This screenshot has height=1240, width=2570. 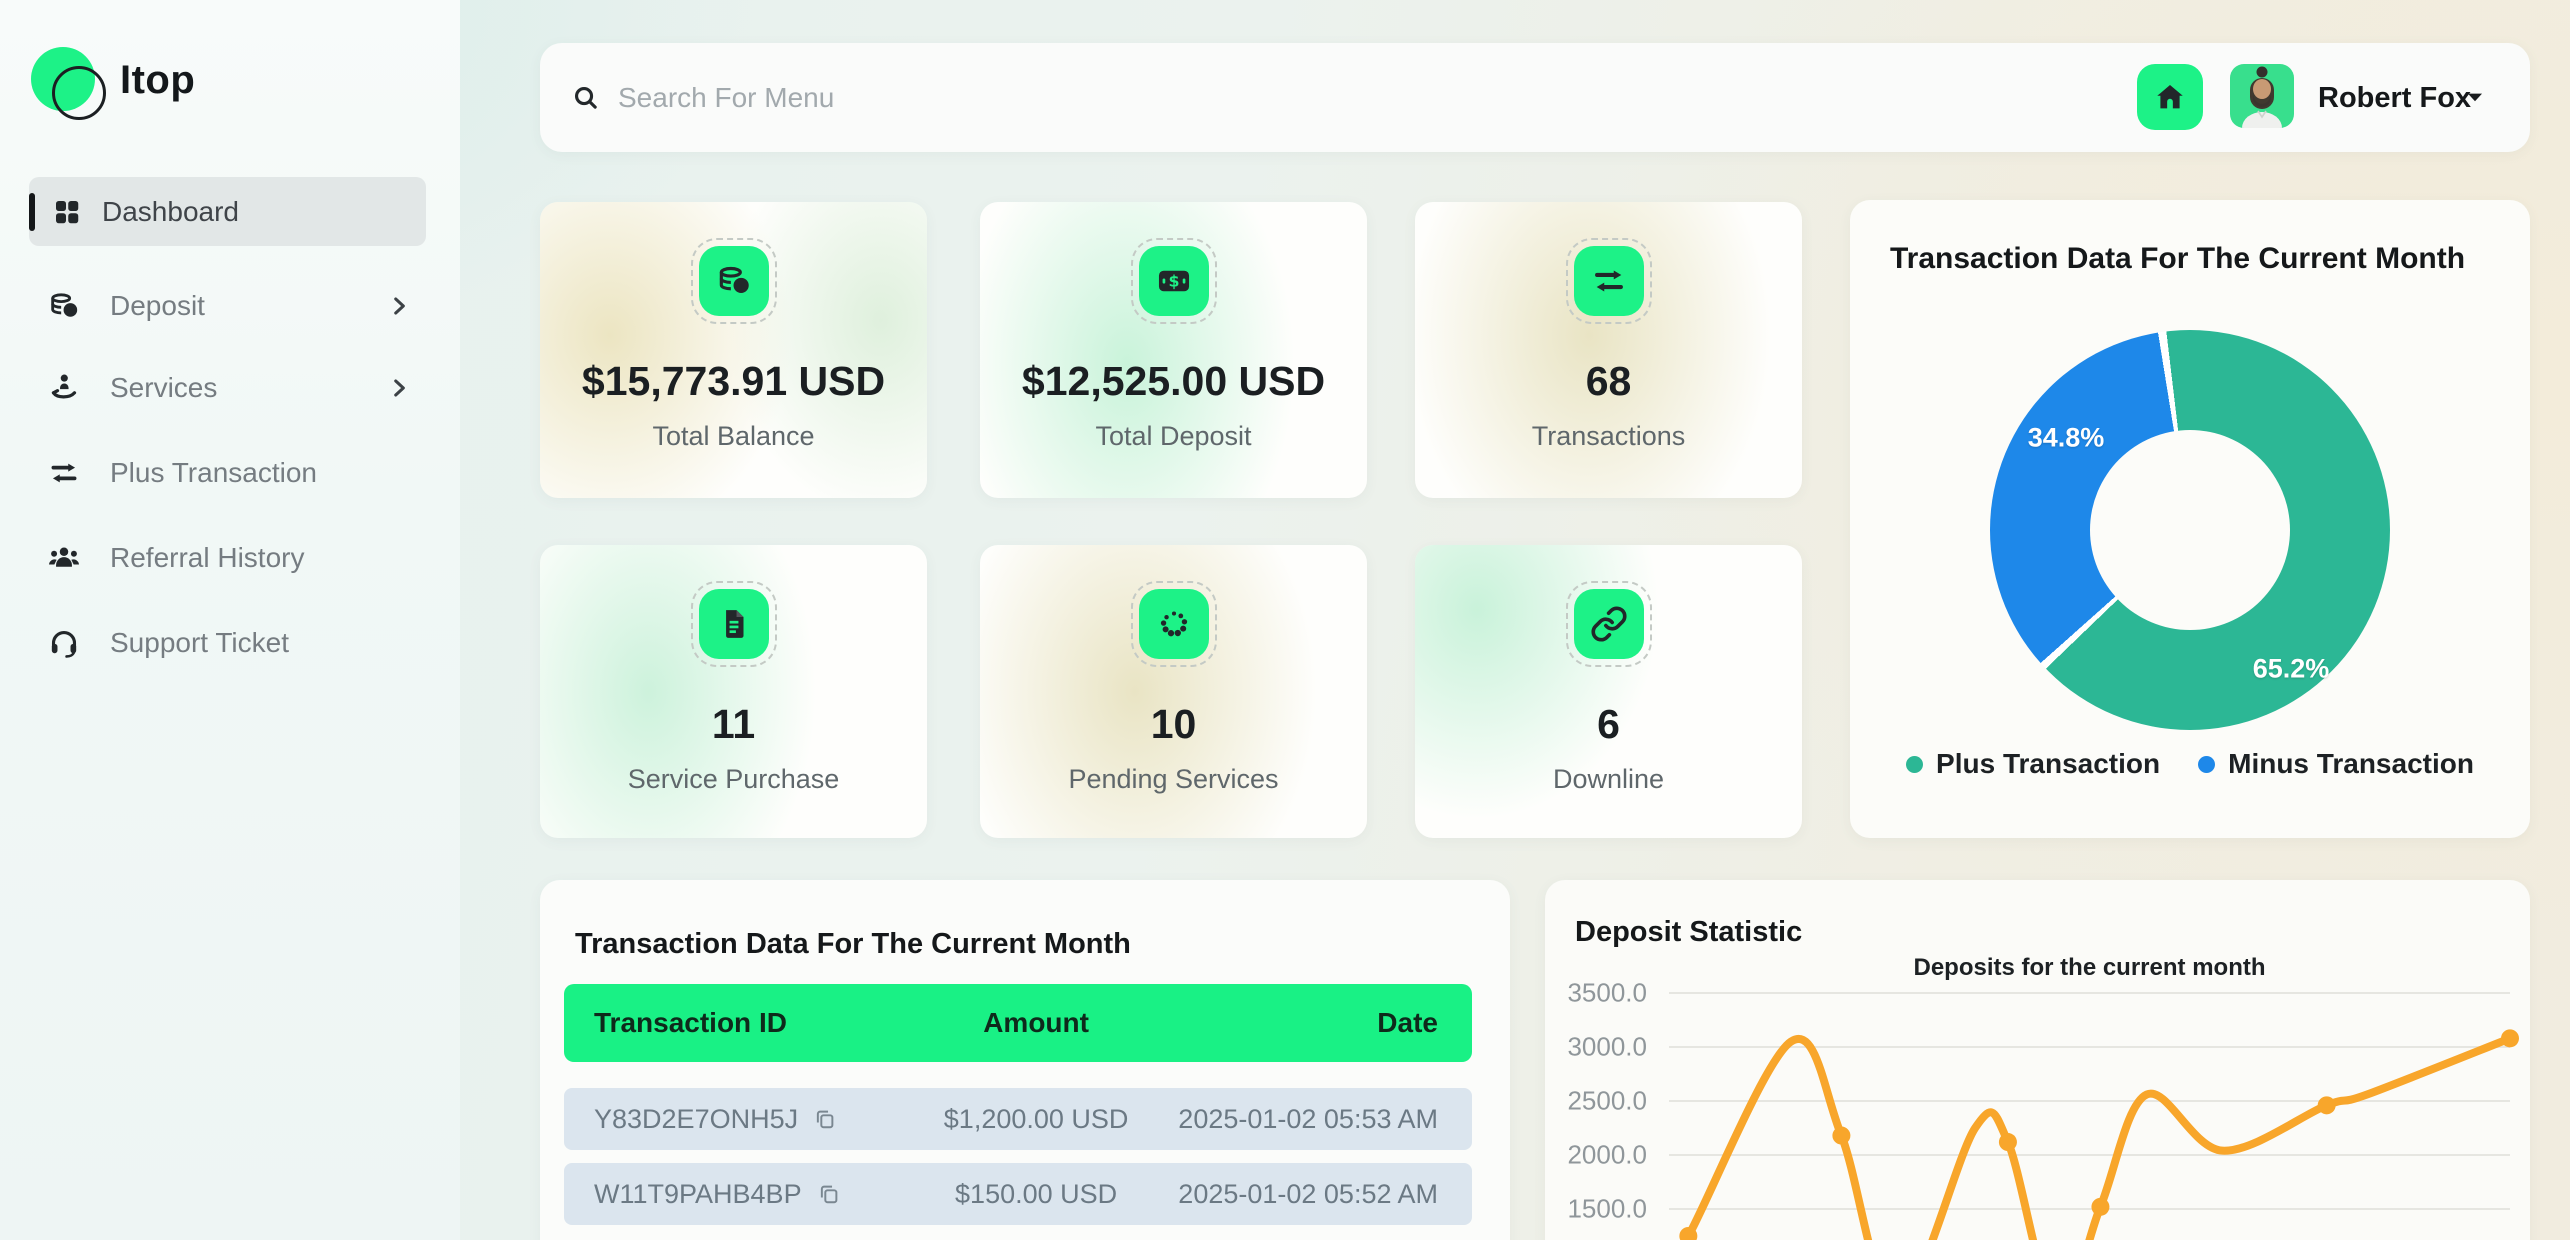 I want to click on stat-label: Service Purchase, so click(x=733, y=779).